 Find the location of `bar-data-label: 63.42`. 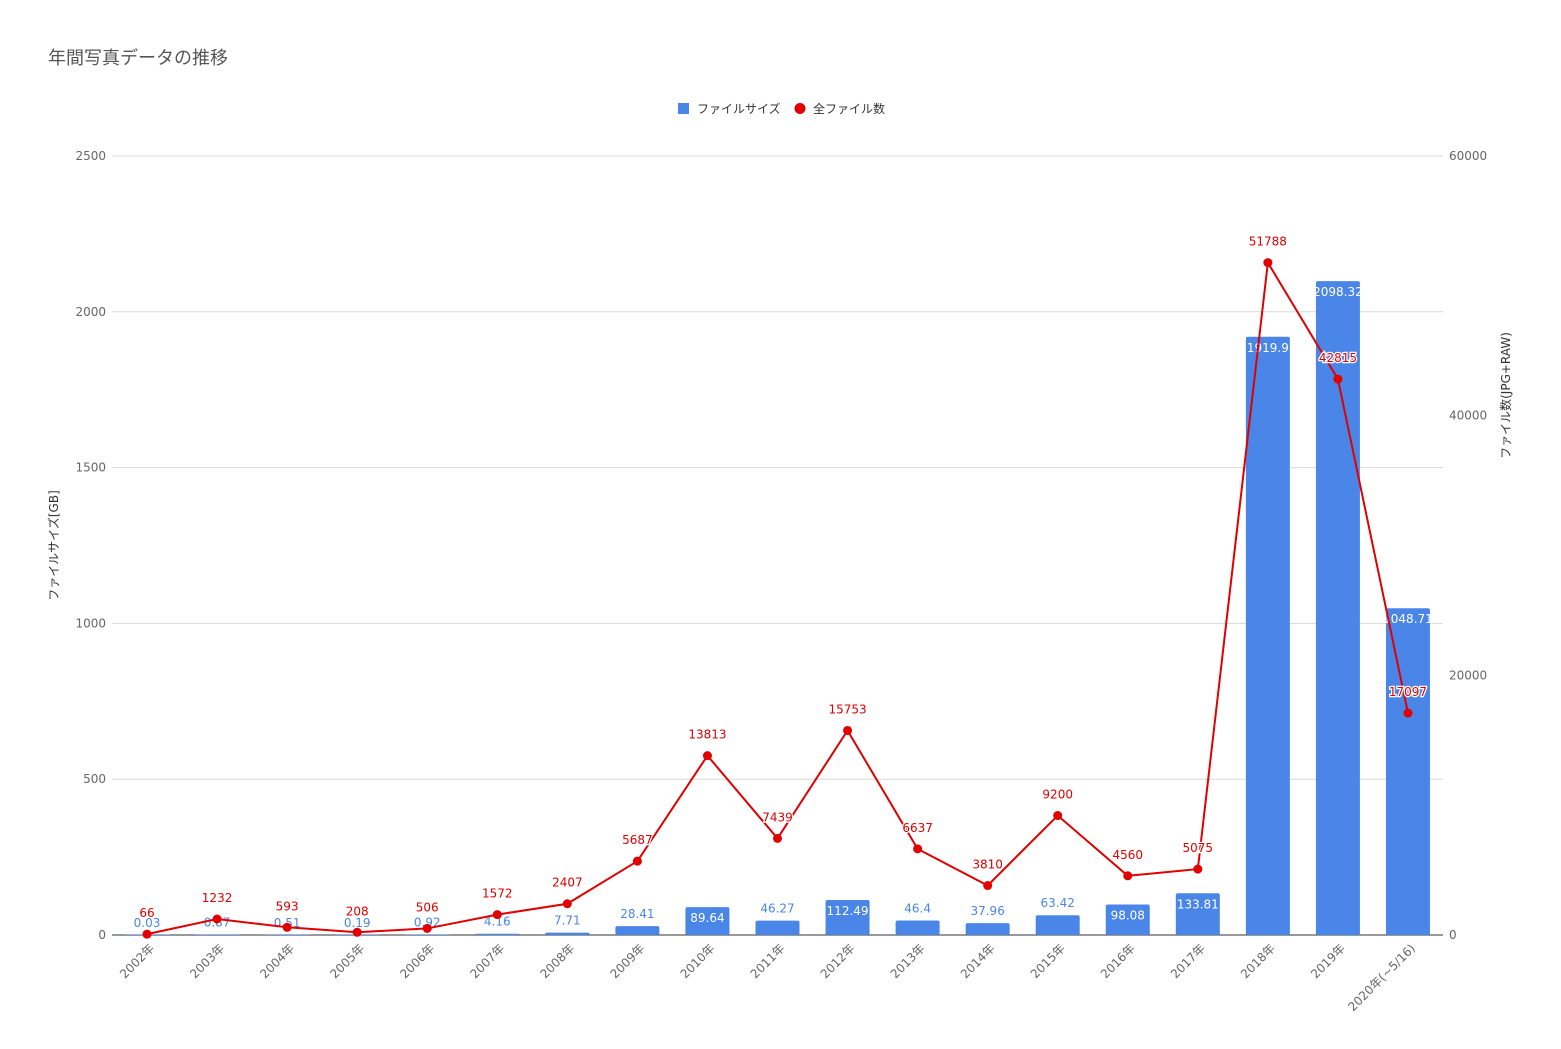

bar-data-label: 63.42 is located at coordinates (1058, 903).